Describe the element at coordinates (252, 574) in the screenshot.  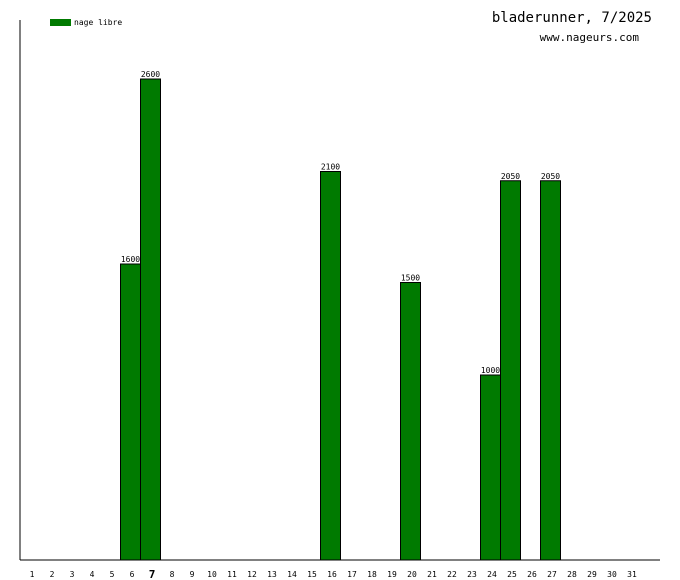
I see `x-tick-label-day-12: 12` at that location.